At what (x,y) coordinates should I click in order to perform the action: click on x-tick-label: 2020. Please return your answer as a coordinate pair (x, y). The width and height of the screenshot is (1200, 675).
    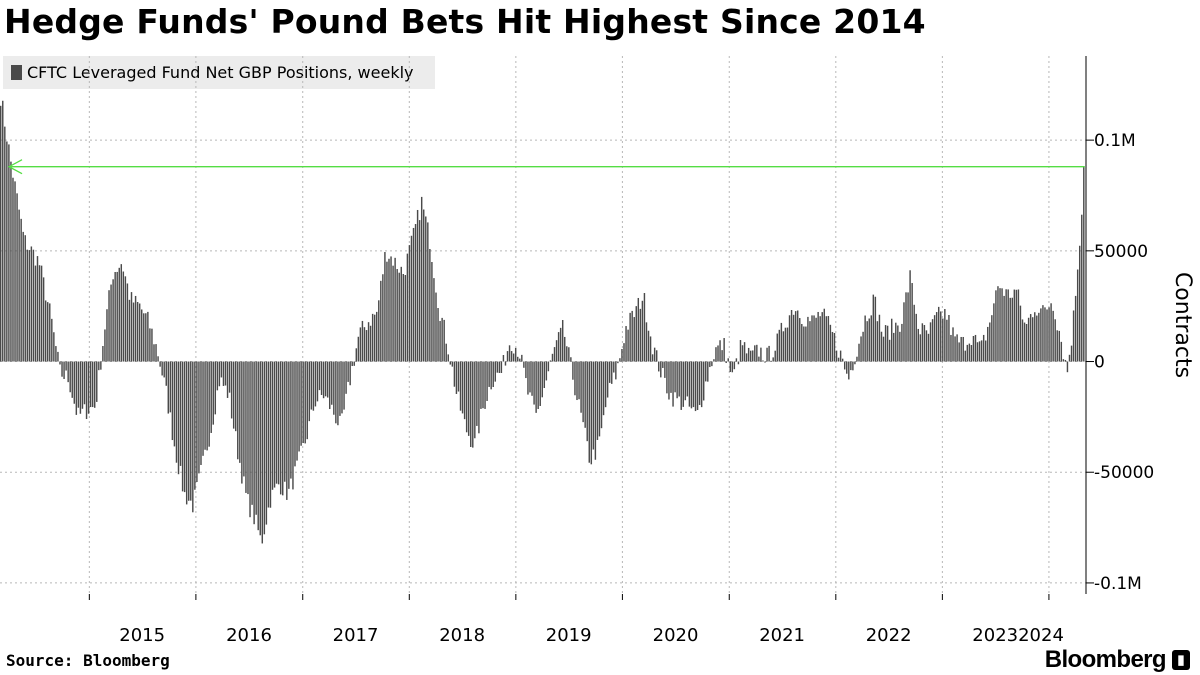
    Looking at the image, I should click on (676, 635).